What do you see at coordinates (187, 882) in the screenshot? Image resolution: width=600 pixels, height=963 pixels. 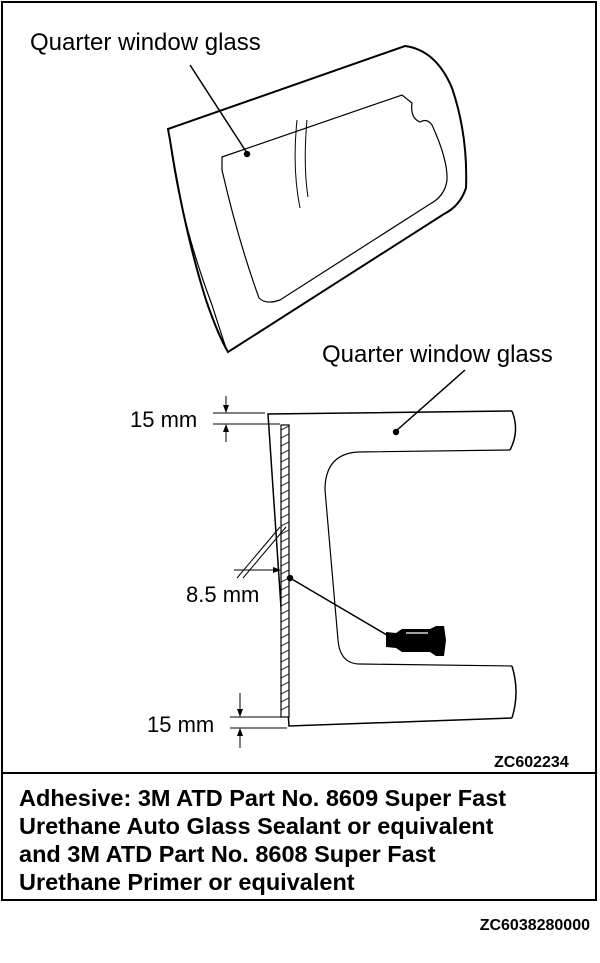 I see `caption-line: Urethane Primer or equivalent` at bounding box center [187, 882].